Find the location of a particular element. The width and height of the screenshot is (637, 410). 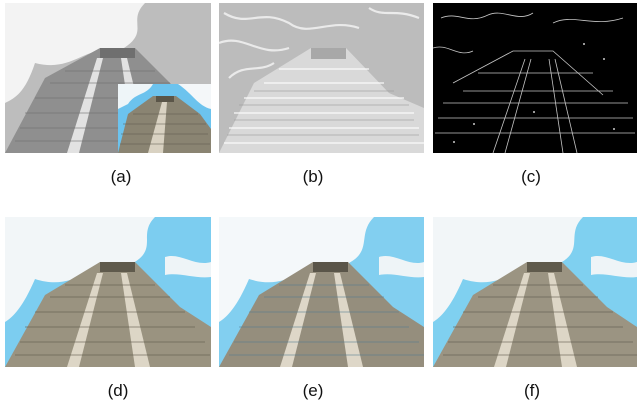

caption-f: (f) is located at coordinates (532, 390).